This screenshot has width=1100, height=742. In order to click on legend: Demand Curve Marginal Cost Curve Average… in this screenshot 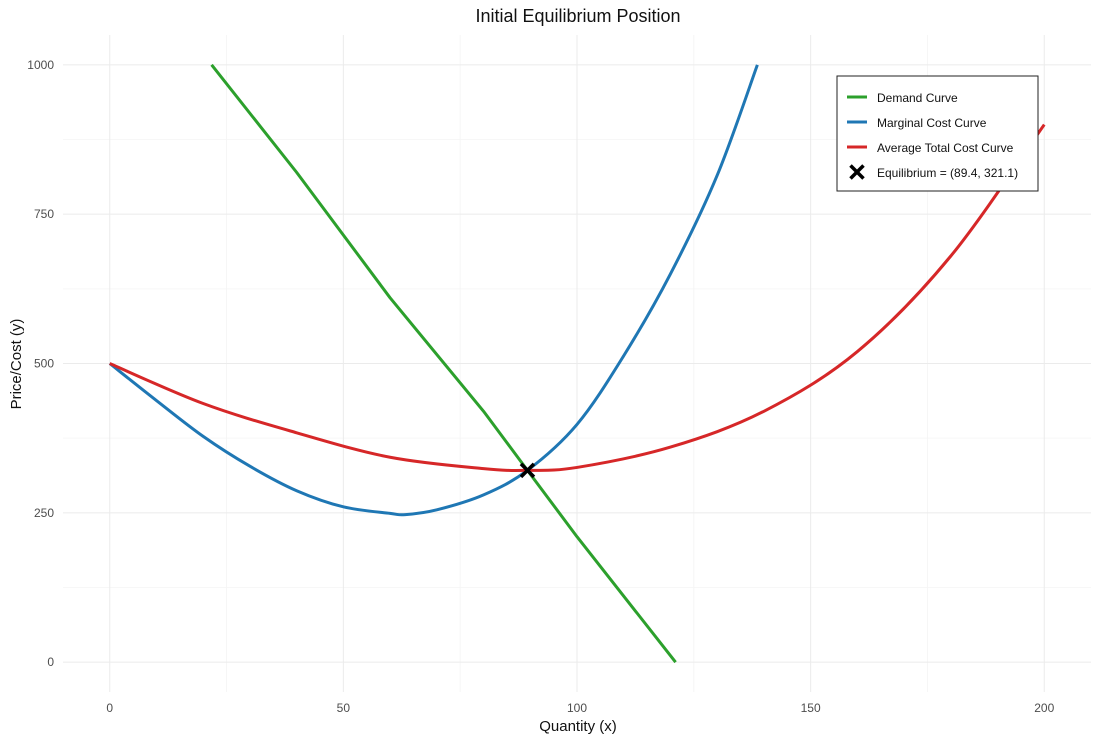, I will do `click(937, 133)`.